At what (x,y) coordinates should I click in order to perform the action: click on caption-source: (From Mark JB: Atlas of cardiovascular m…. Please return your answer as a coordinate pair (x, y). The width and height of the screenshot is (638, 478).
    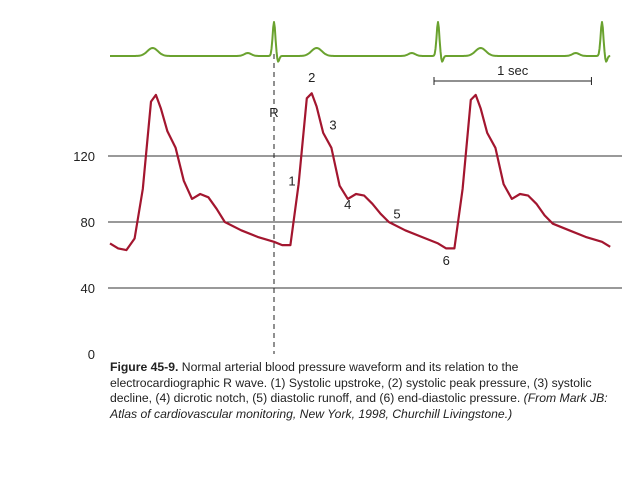
    Looking at the image, I should click on (359, 406).